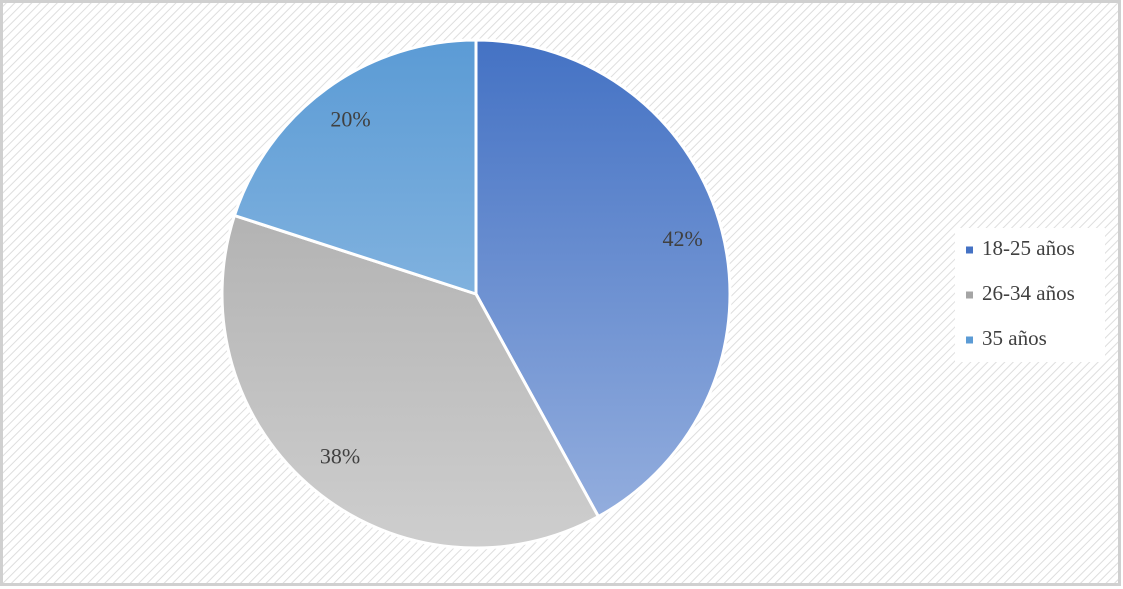 The height and width of the screenshot is (589, 1123). What do you see at coordinates (1028, 248) in the screenshot?
I see `legend-label: 18-25 años` at bounding box center [1028, 248].